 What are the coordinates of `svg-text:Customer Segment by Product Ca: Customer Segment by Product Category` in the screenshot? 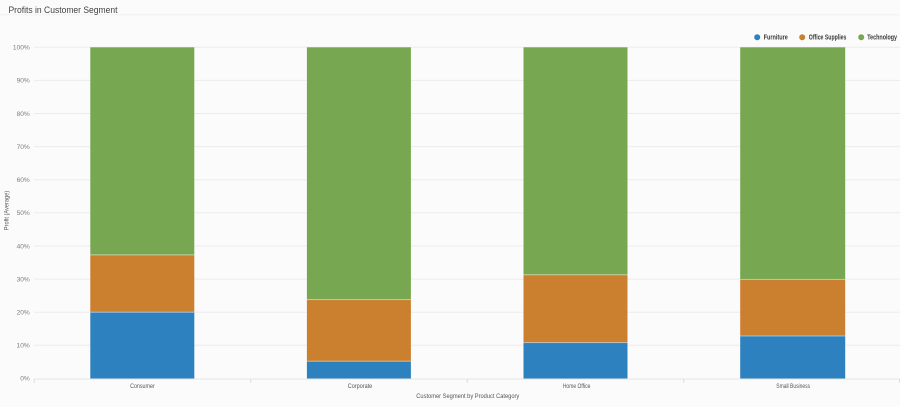 It's located at (468, 396).